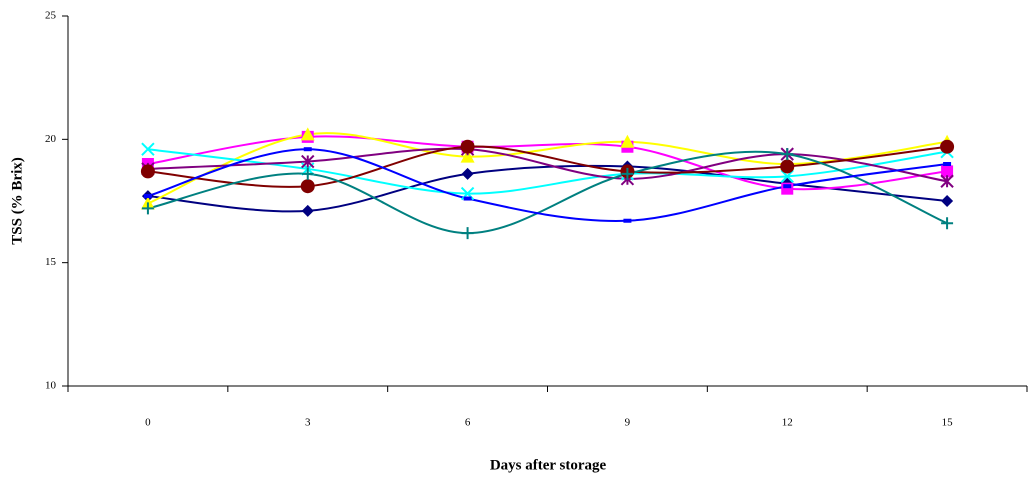 This screenshot has height=483, width=1028. Describe the element at coordinates (51, 386) in the screenshot. I see `y-tick-label: 10` at that location.